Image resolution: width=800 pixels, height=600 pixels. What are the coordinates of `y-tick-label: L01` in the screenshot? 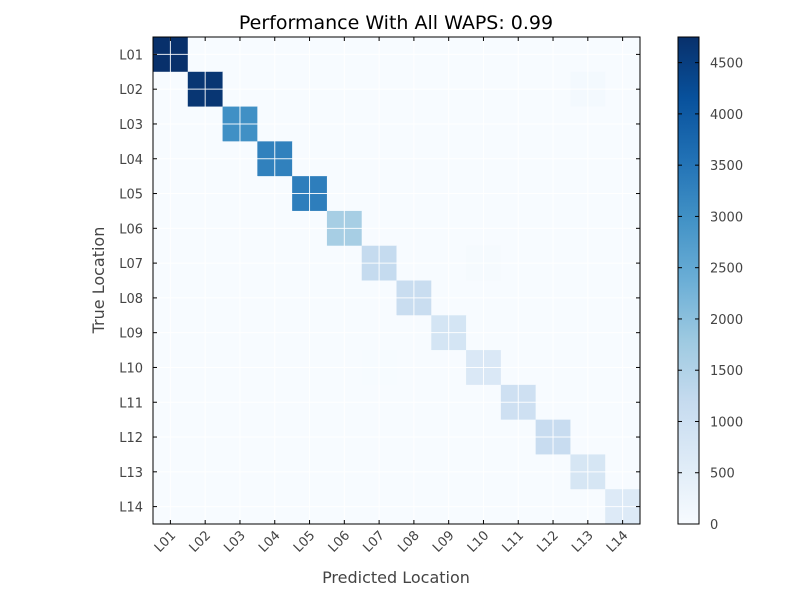 It's located at (131, 55).